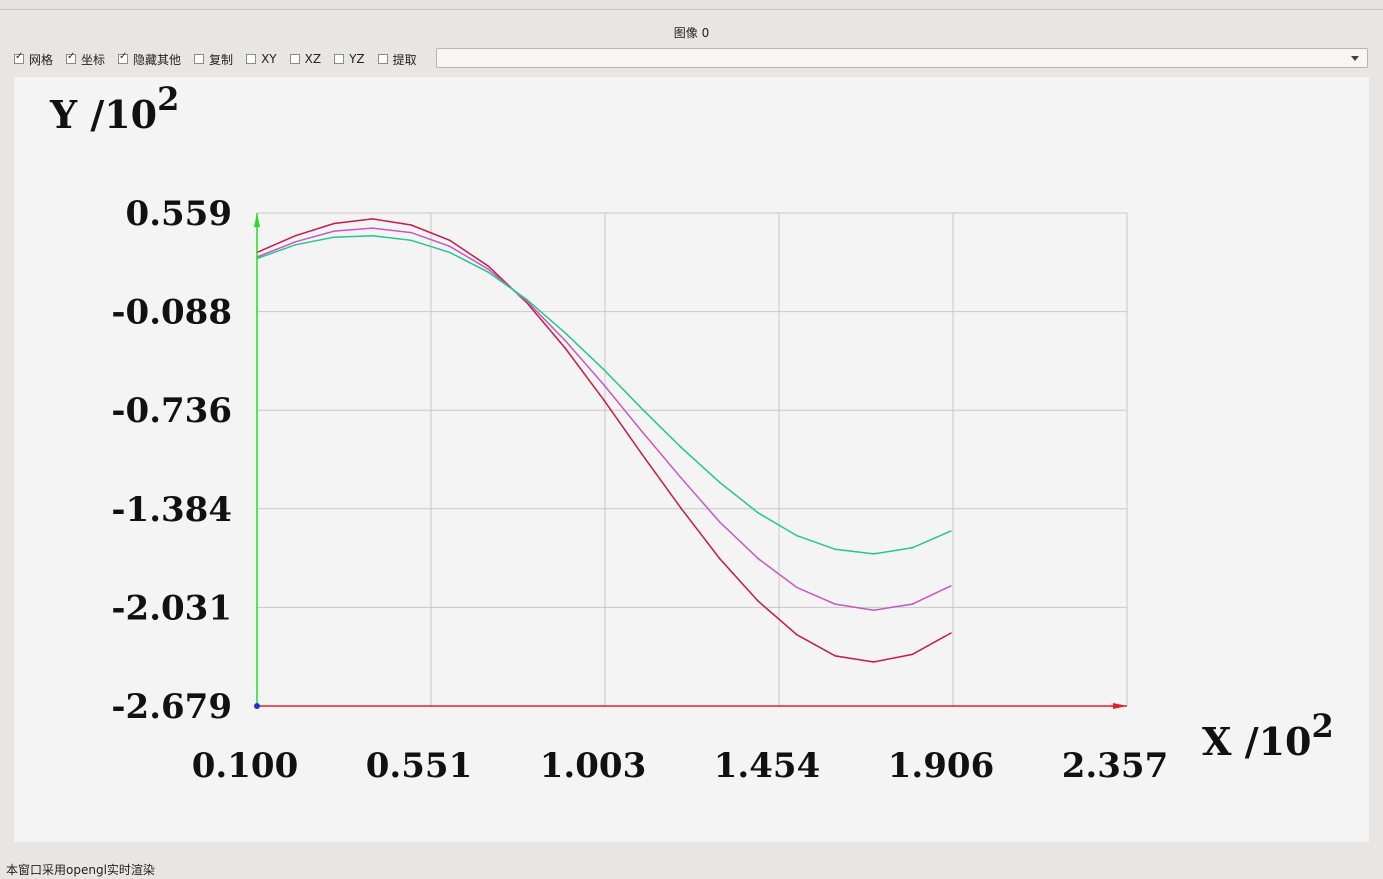 Image resolution: width=1383 pixels, height=879 pixels. I want to click on xy-checkbox: XY, so click(261, 59).